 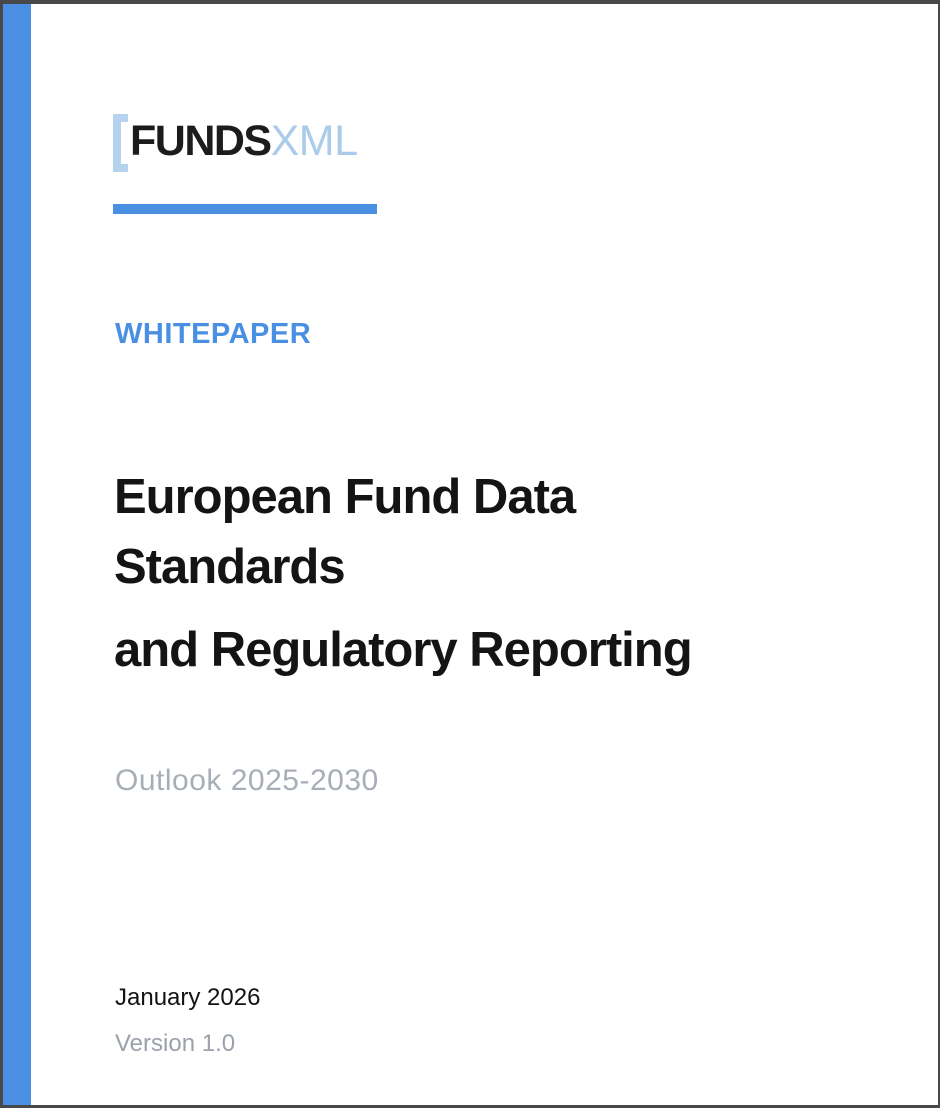 I want to click on page-title-block-2: and Regulatory Reporting, so click(x=494, y=650).